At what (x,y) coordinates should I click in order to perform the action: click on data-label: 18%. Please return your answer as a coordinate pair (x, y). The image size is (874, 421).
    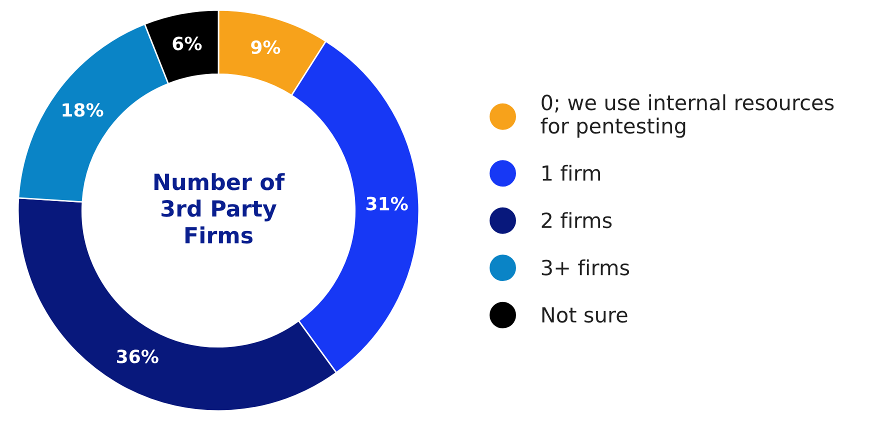
    Looking at the image, I should click on (83, 110).